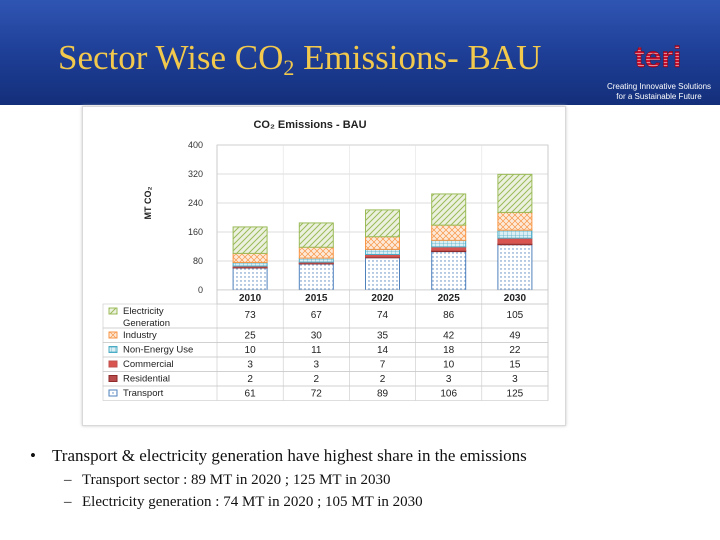 This screenshot has width=720, height=540. Describe the element at coordinates (316, 252) in the screenshot. I see `bar-industry-2015` at that location.